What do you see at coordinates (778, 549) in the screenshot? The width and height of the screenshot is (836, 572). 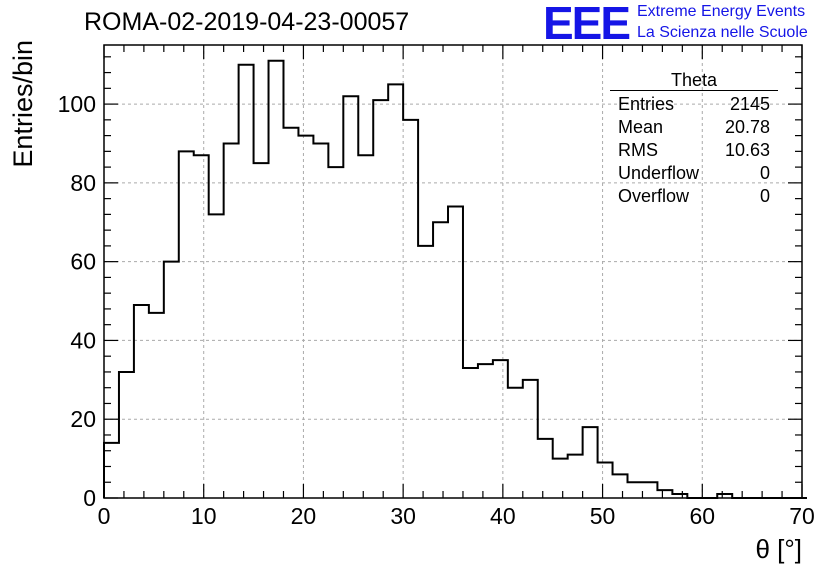 I see `x-axis-label: θ [°]` at bounding box center [778, 549].